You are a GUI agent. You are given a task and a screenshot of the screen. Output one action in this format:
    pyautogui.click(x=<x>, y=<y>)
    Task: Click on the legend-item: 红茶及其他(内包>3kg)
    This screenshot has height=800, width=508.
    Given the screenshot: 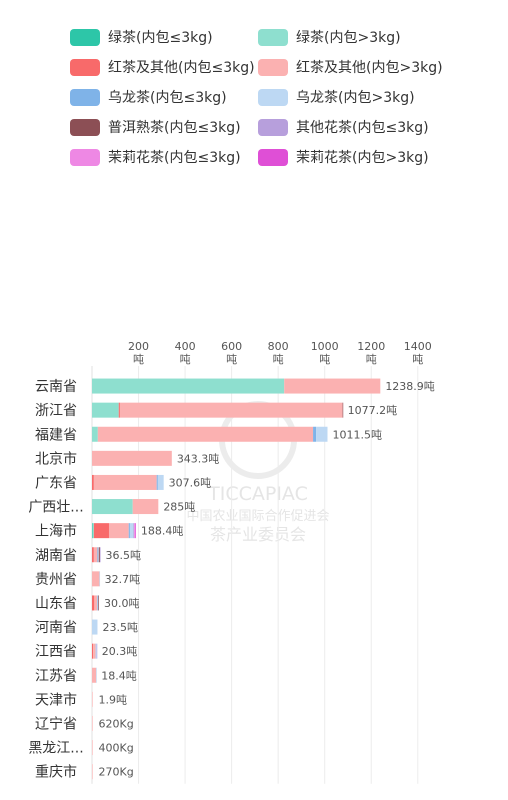 What is the action you would take?
    pyautogui.click(x=350, y=67)
    